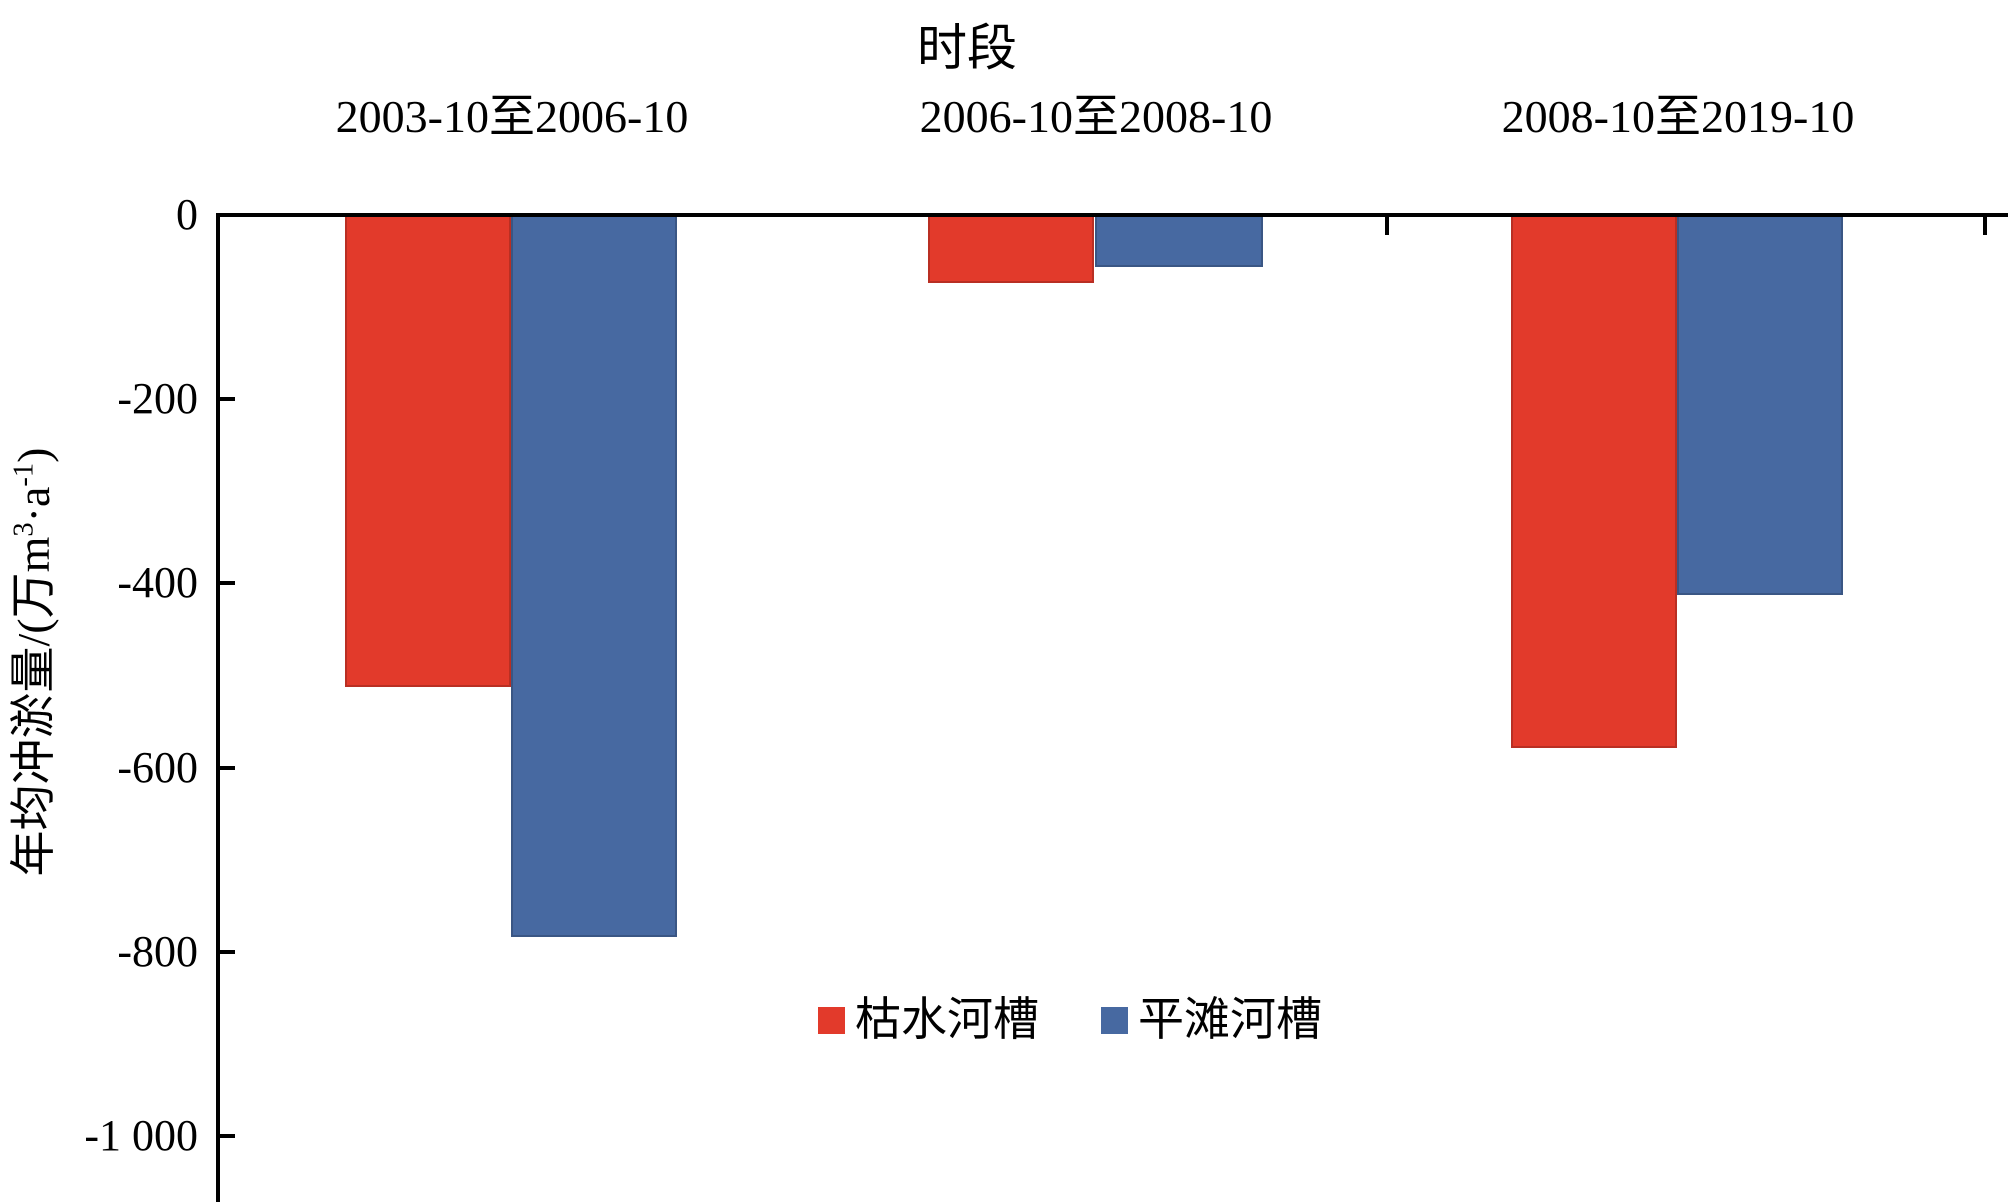 Image resolution: width=2008 pixels, height=1202 pixels. Describe the element at coordinates (1070, 1020) in the screenshot. I see `legend: 枯水河槽 平滩河槽` at that location.